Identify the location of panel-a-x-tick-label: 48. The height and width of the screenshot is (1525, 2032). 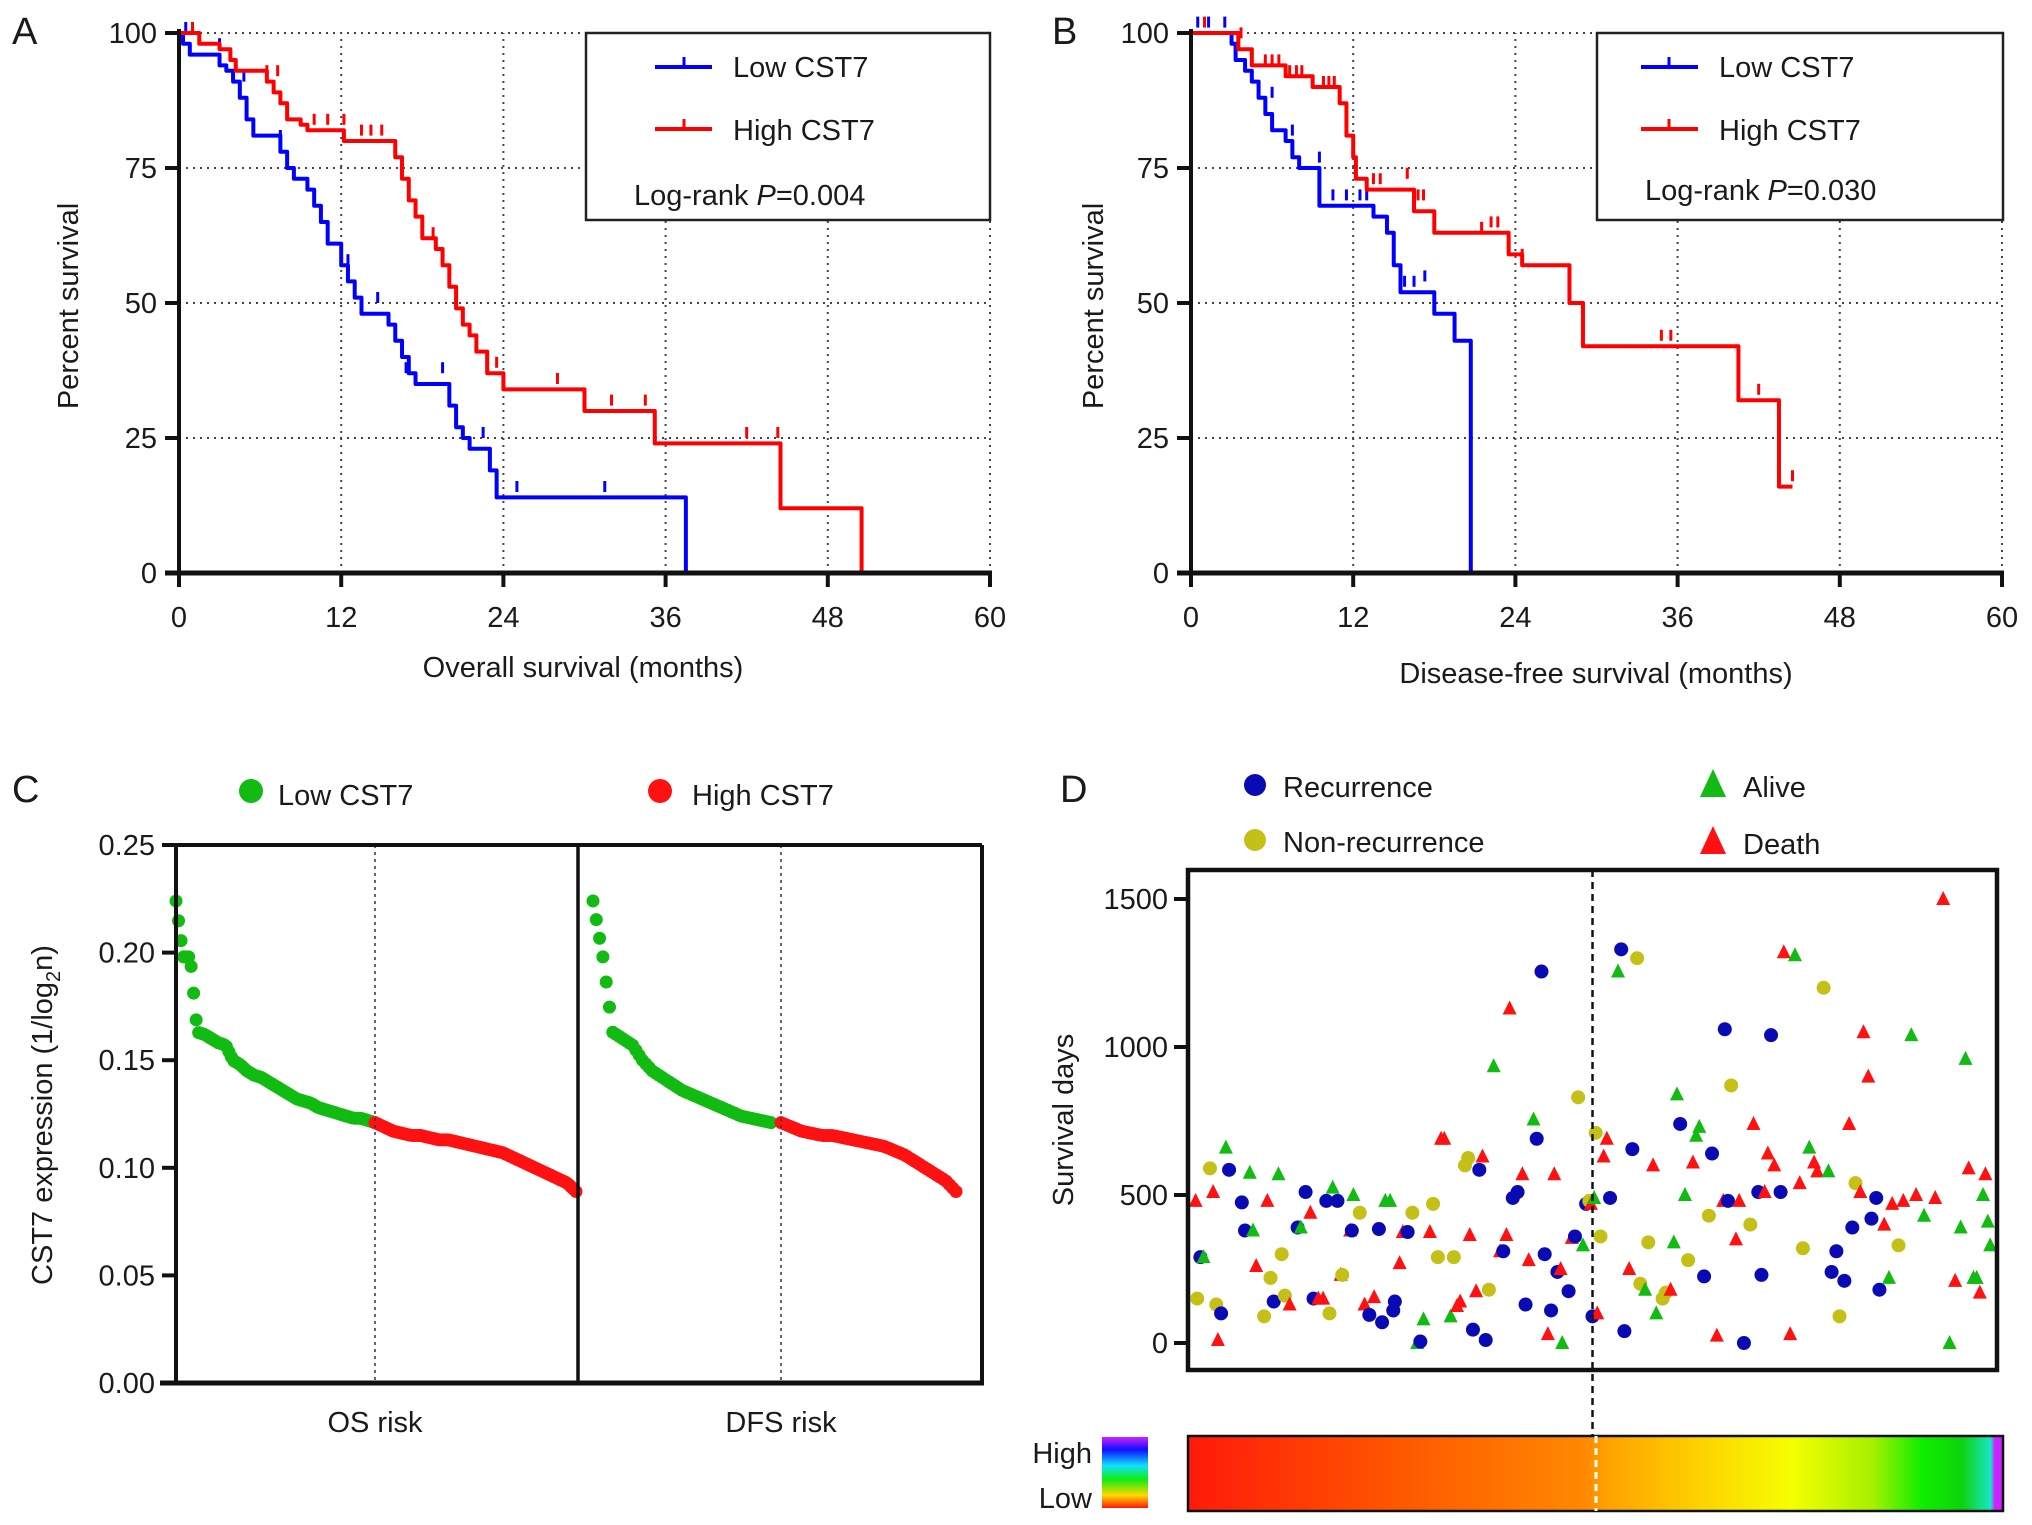
(828, 618).